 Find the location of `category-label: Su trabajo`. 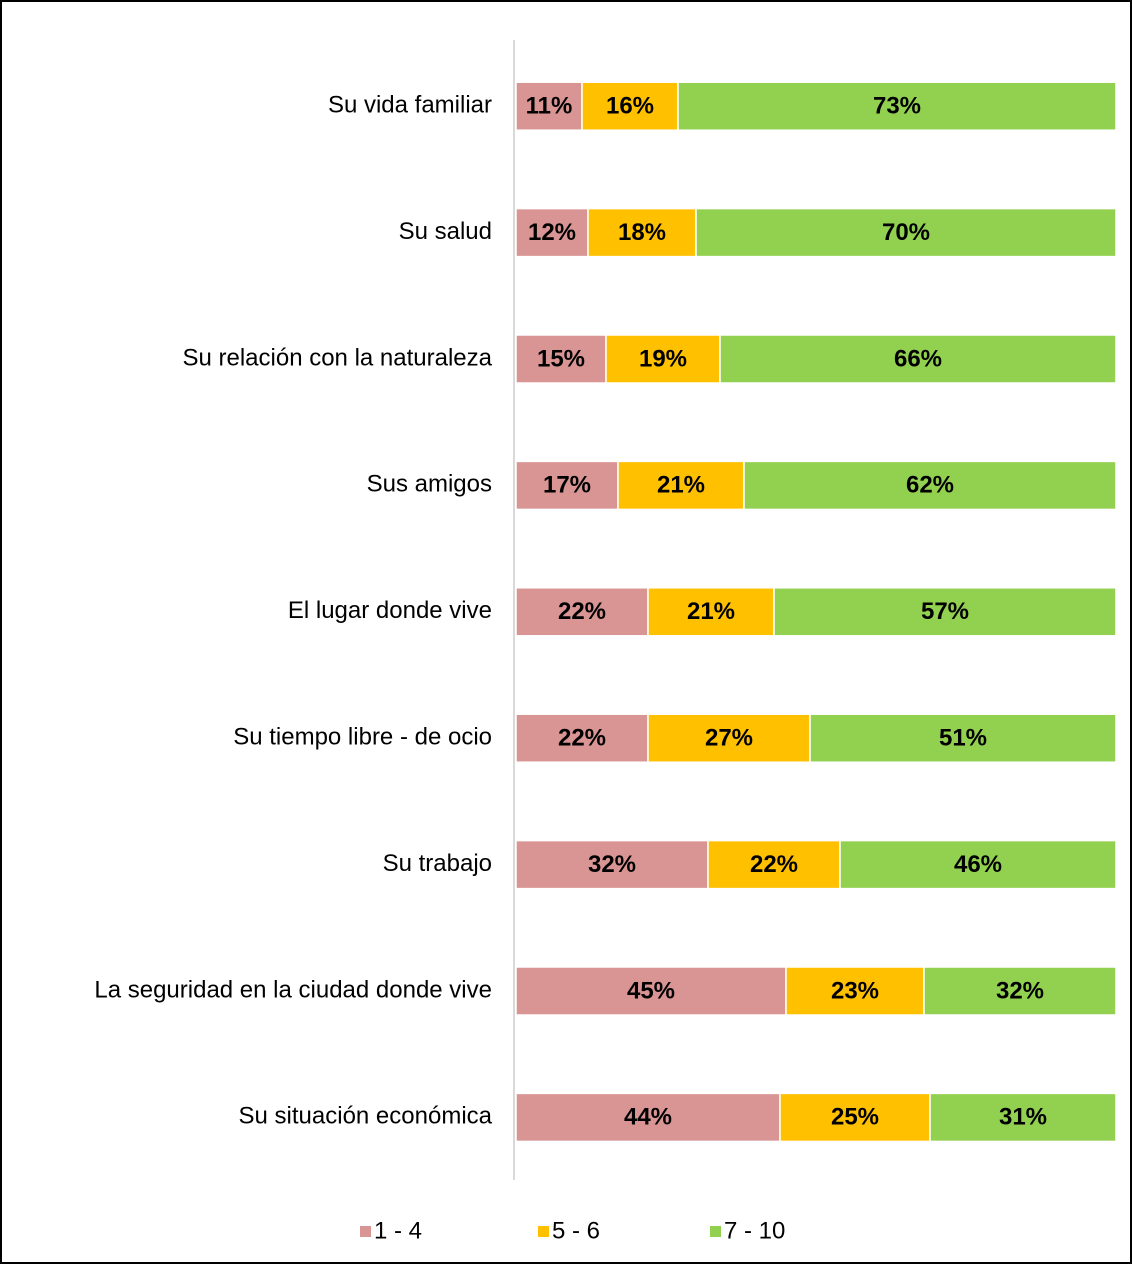

category-label: Su trabajo is located at coordinates (437, 863).